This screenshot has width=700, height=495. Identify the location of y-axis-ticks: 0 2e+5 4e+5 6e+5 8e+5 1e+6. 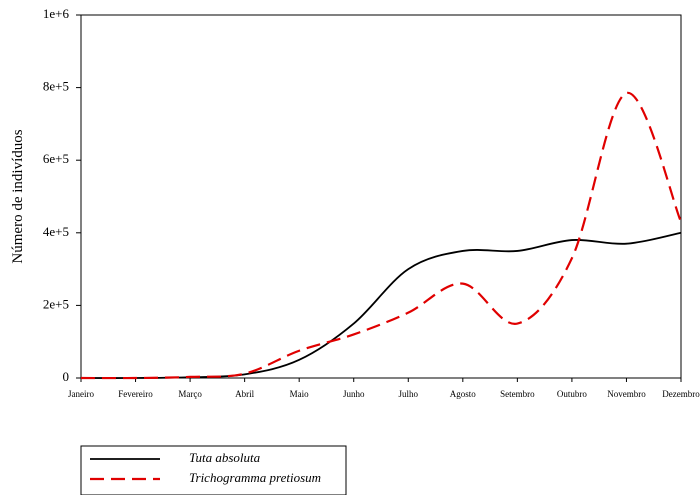
(62, 195).